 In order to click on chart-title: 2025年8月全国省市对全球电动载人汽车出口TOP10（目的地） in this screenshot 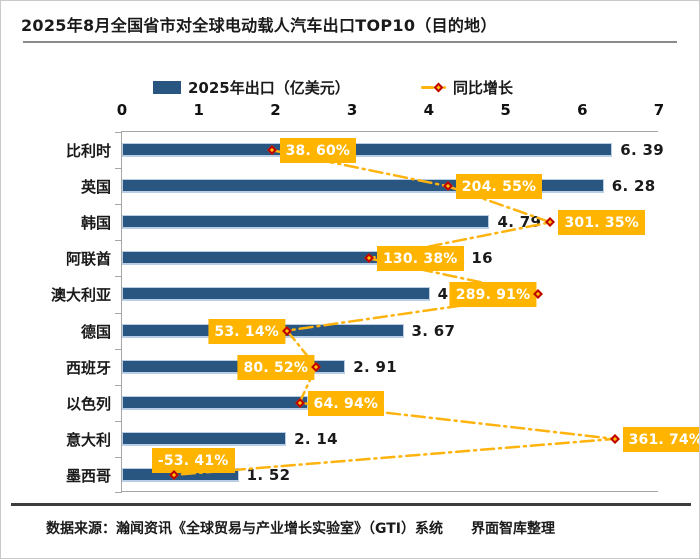, I will do `click(259, 25)`.